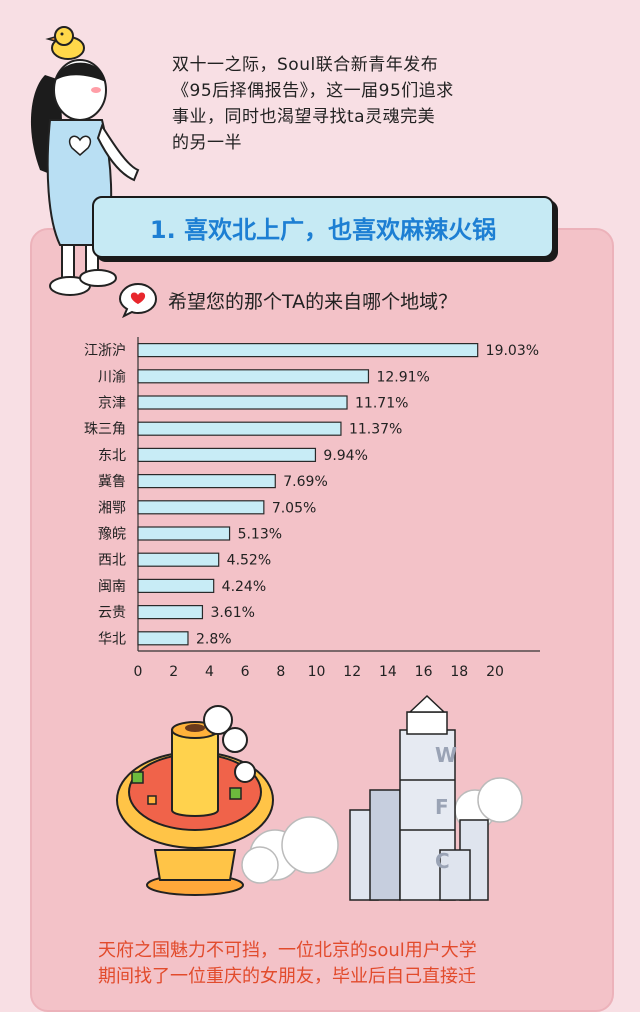 The image size is (640, 1012). What do you see at coordinates (112, 456) in the screenshot?
I see `category-label: 东北` at bounding box center [112, 456].